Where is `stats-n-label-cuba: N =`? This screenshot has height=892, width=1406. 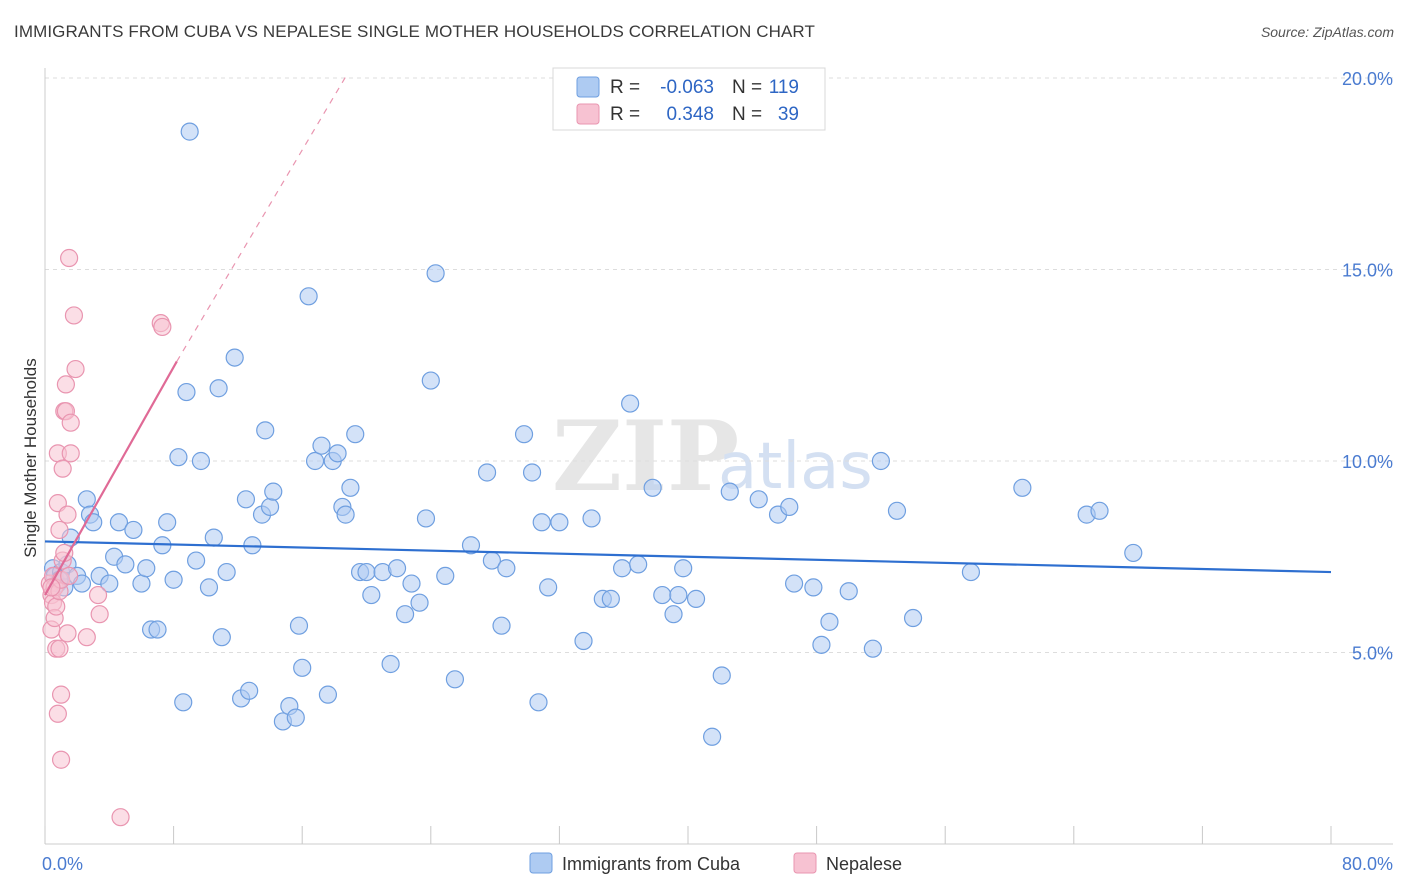
stats-n-label-cuba: N = is located at coordinates (747, 87).